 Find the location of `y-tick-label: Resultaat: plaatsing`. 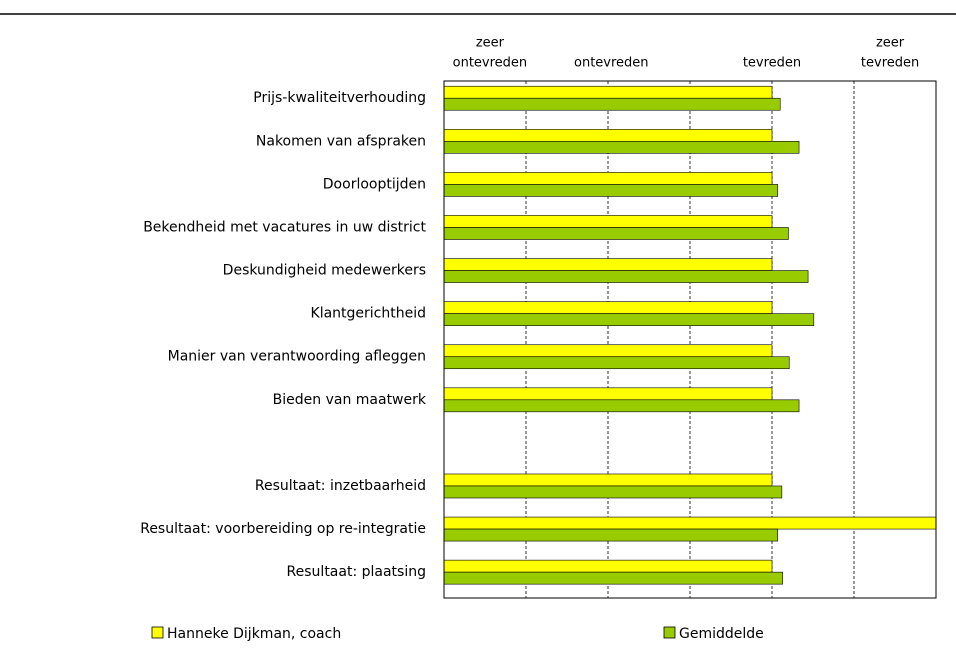

y-tick-label: Resultaat: plaatsing is located at coordinates (356, 572).